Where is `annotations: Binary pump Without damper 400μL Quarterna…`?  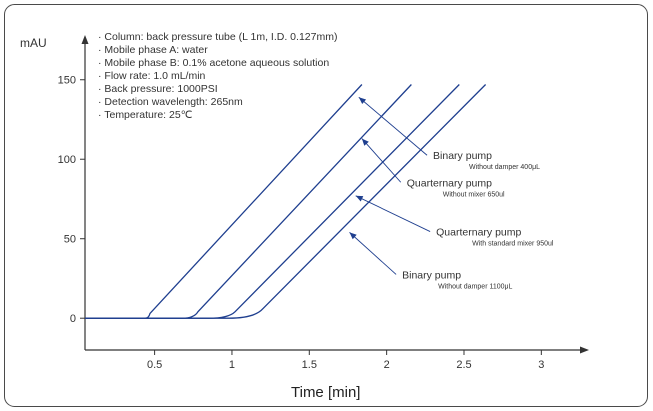 annotations: Binary pump Without damper 400μL Quarterna… is located at coordinates (451, 193).